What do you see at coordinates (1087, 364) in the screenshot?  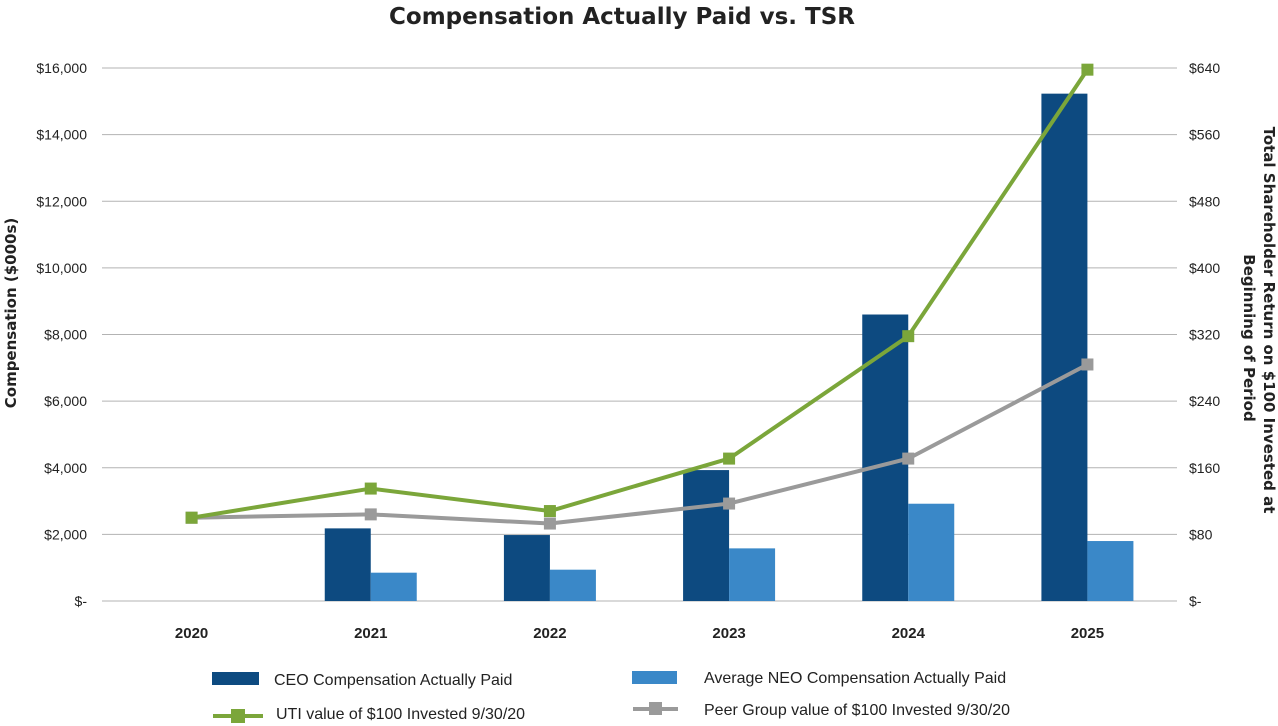 I see `peer-point-2025` at bounding box center [1087, 364].